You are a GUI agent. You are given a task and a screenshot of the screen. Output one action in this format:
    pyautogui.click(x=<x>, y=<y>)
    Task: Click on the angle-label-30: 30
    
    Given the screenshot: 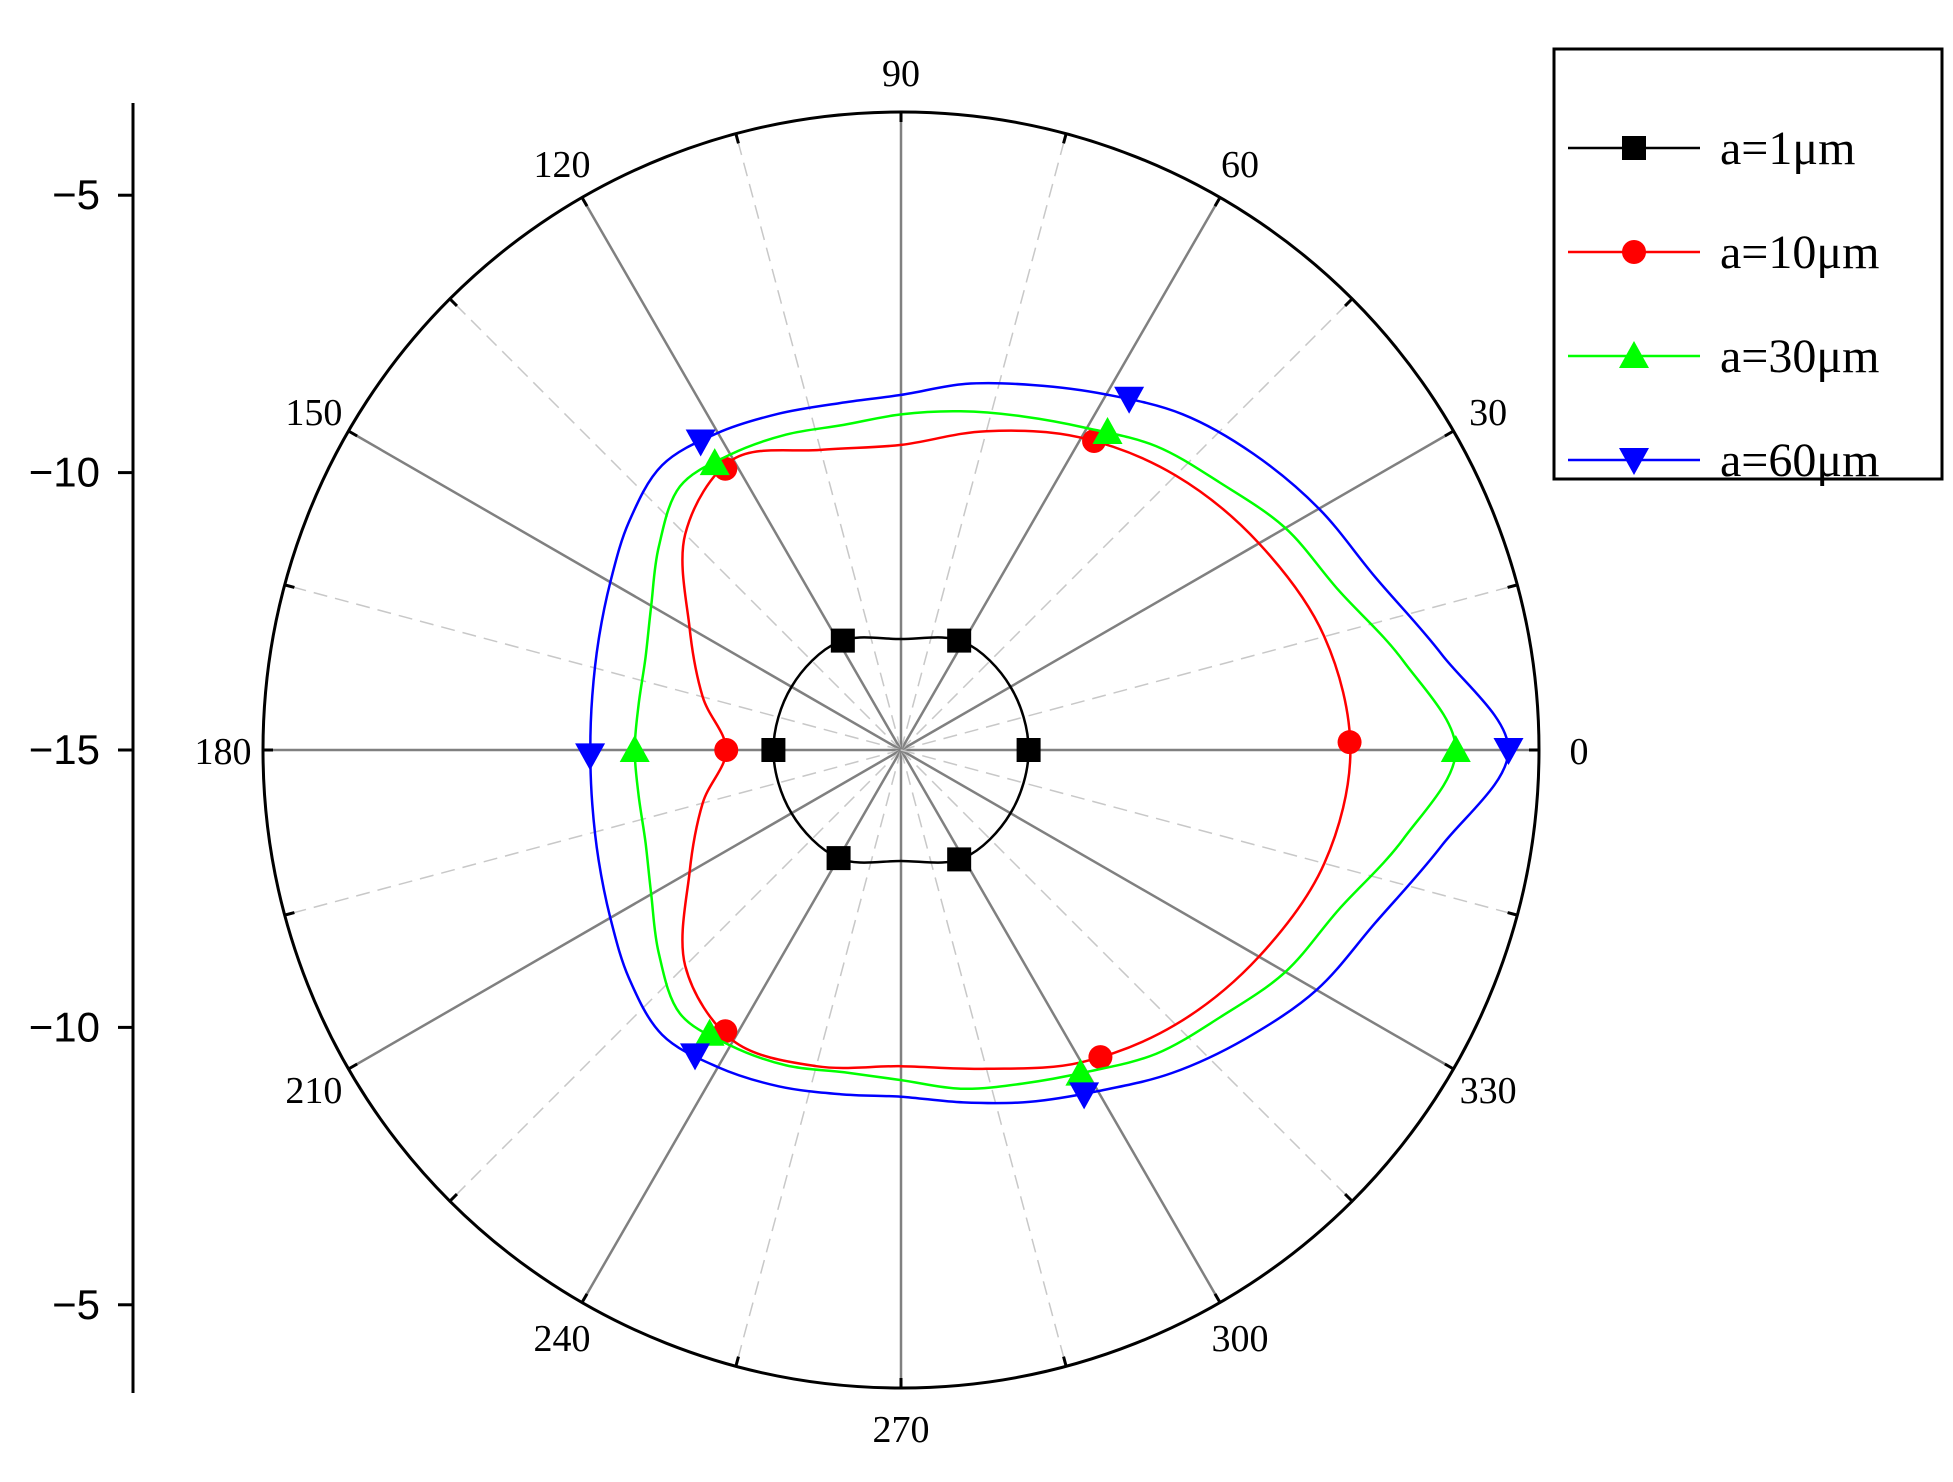 What is the action you would take?
    pyautogui.click(x=1488, y=413)
    